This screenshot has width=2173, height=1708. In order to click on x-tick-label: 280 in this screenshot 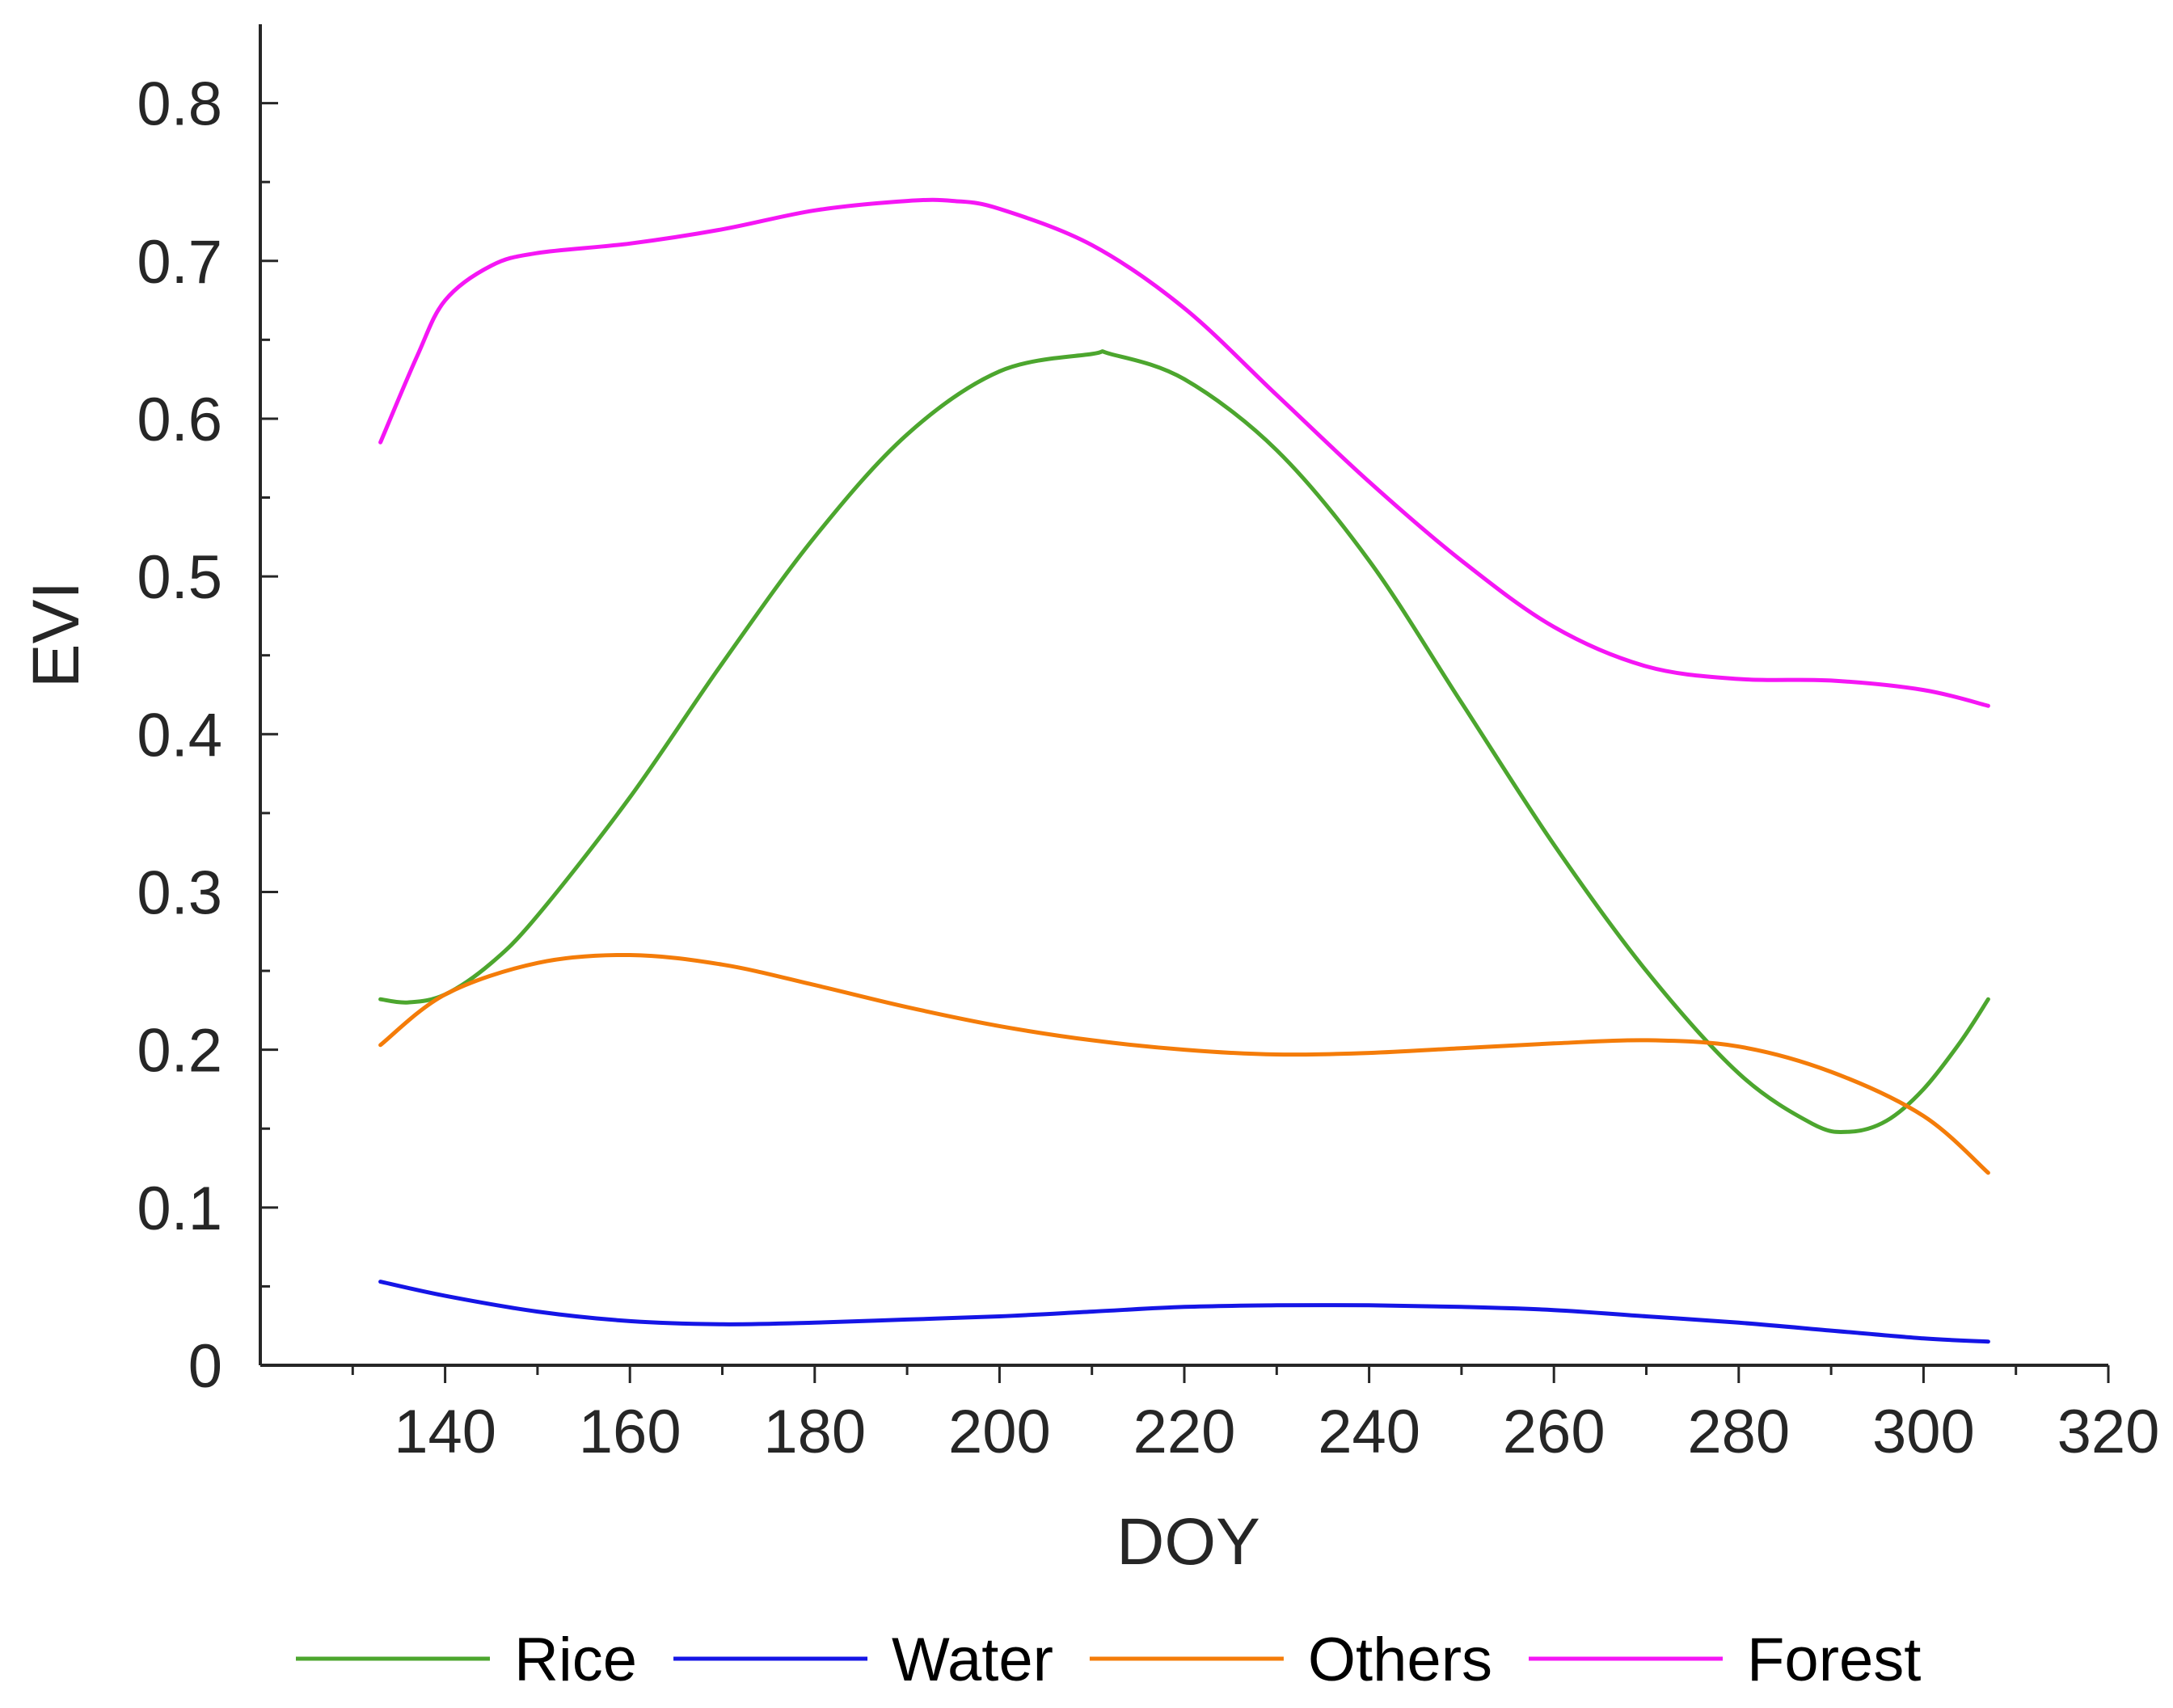, I will do `click(1738, 1432)`.